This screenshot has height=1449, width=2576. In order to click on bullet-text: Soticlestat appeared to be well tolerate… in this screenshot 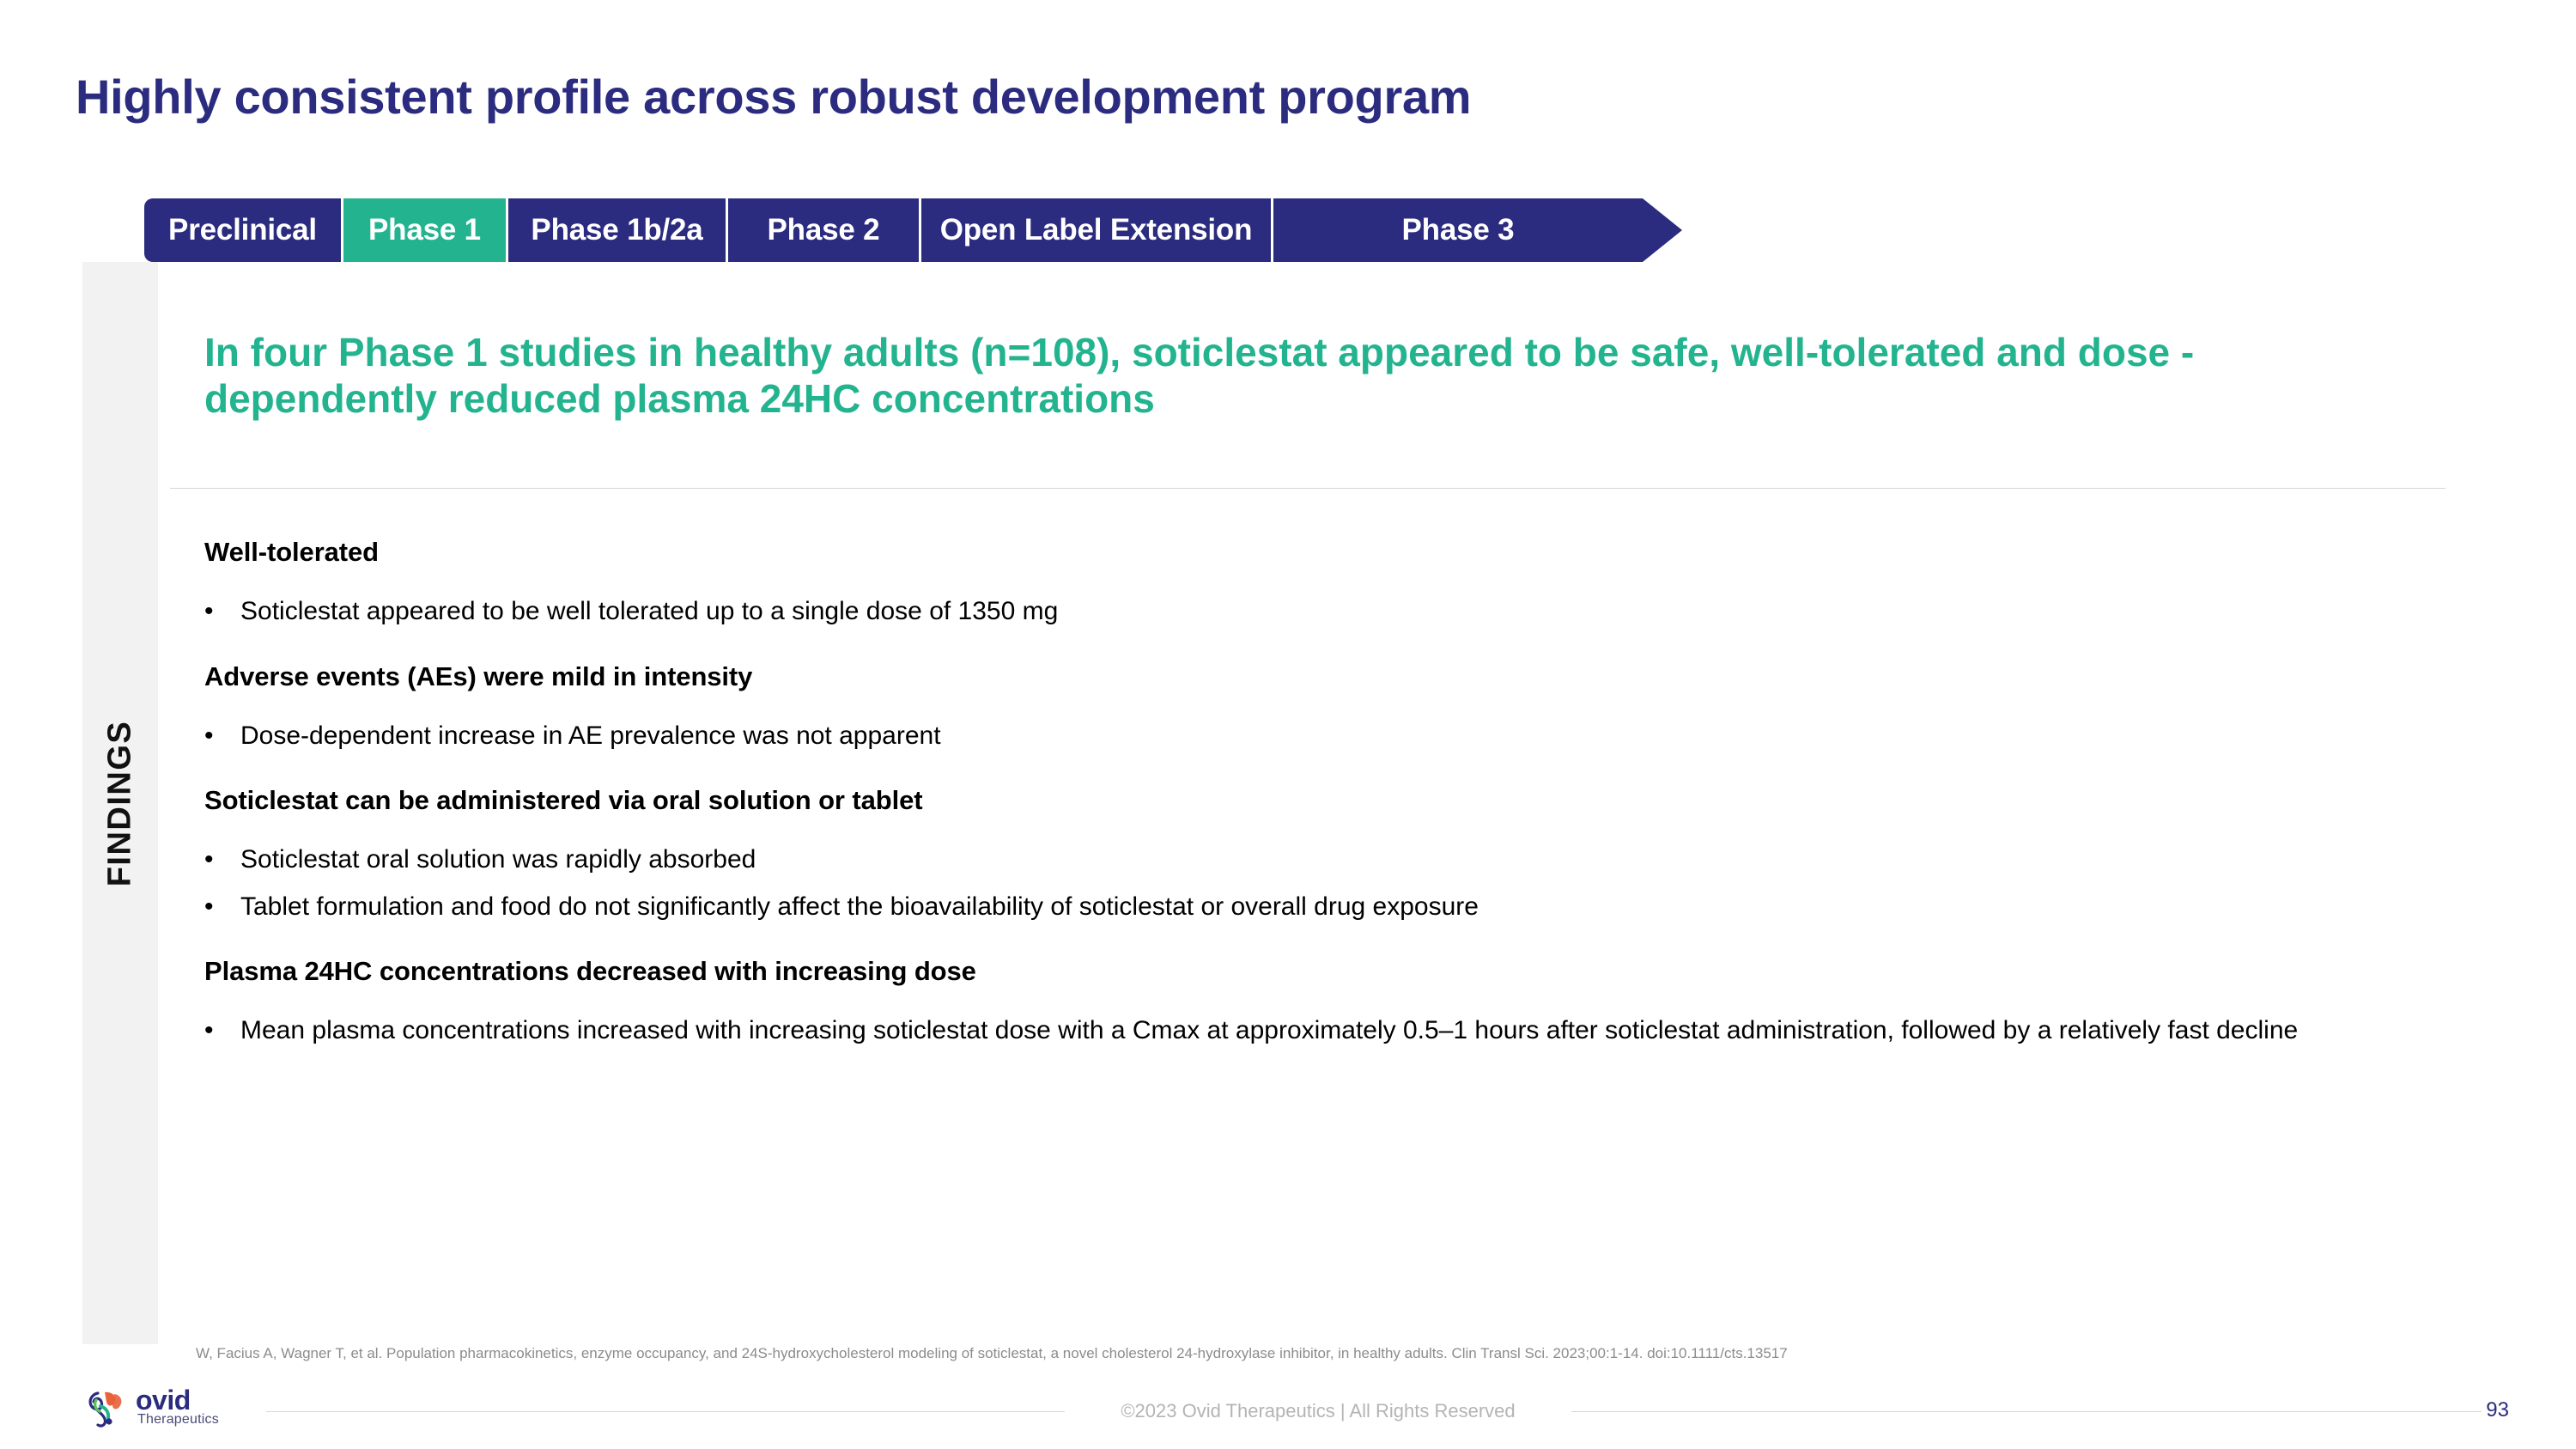, I will do `click(649, 611)`.